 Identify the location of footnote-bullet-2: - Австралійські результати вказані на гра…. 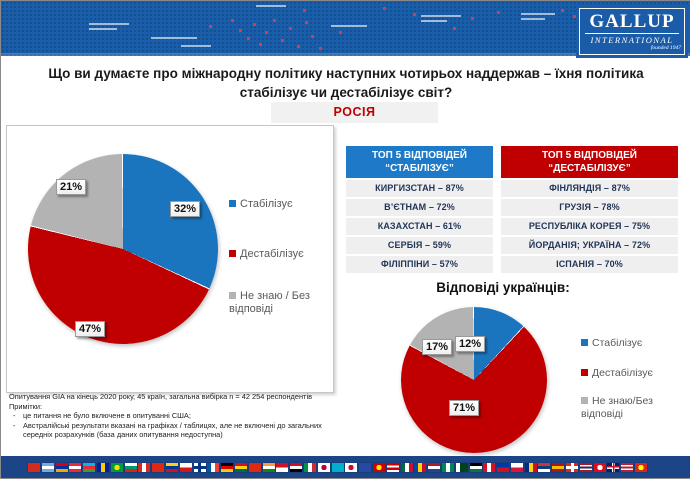
(179, 430).